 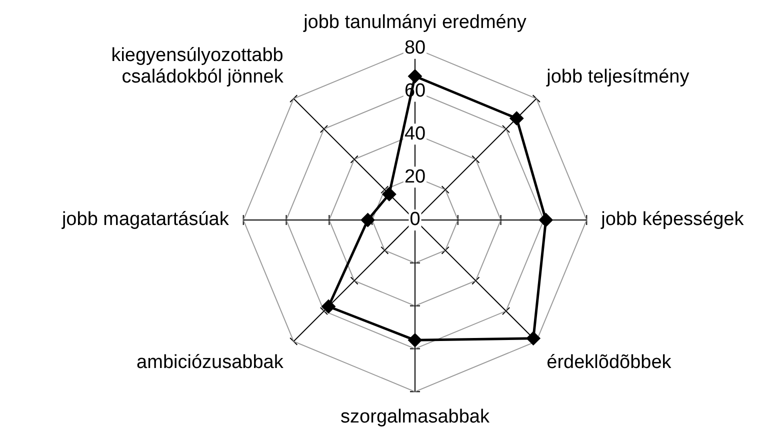 What do you see at coordinates (609, 362) in the screenshot?
I see `spoke-label: érdeklõdõbbek` at bounding box center [609, 362].